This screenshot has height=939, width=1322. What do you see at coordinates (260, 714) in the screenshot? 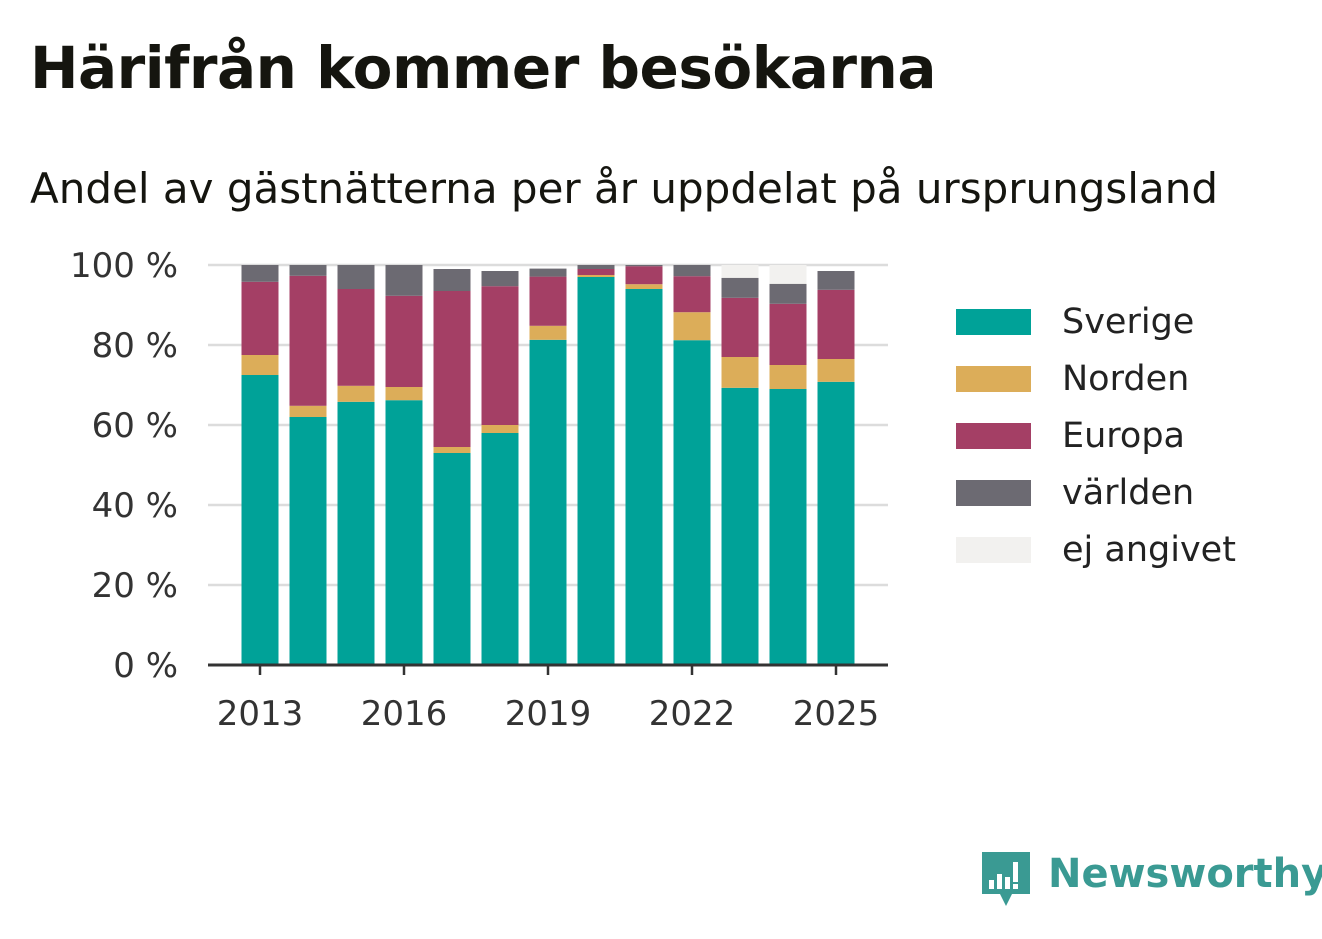
I see `x-tick-label: 2013` at bounding box center [260, 714].